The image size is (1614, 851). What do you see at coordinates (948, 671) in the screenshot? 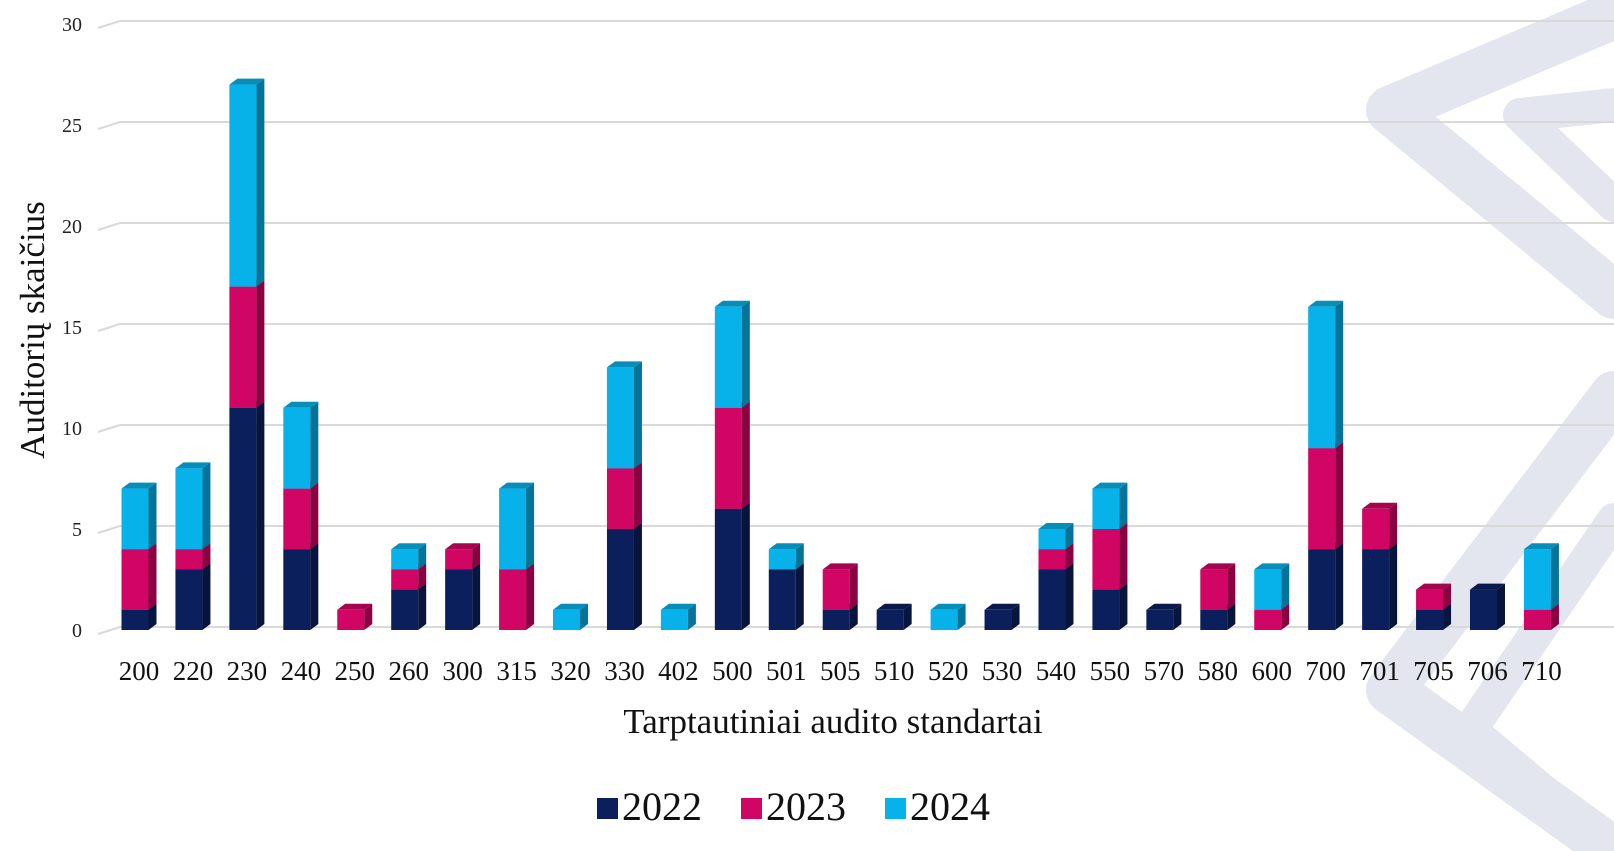
I see `x-tick-label: 520` at bounding box center [948, 671].